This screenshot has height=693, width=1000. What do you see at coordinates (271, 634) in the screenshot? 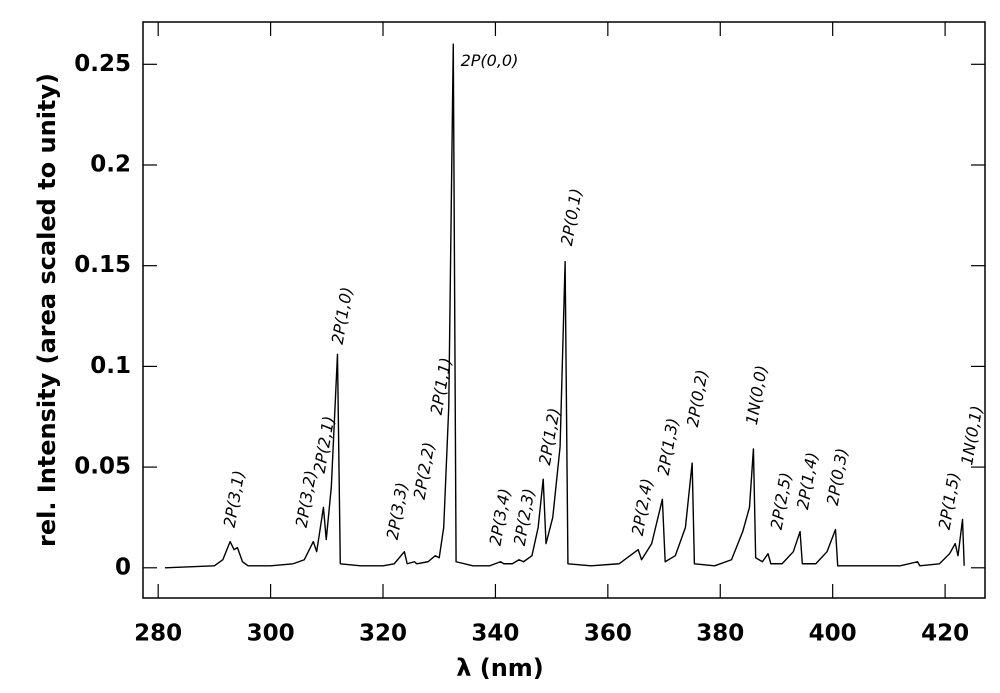
I see `x-tick-label: 300` at bounding box center [271, 634].